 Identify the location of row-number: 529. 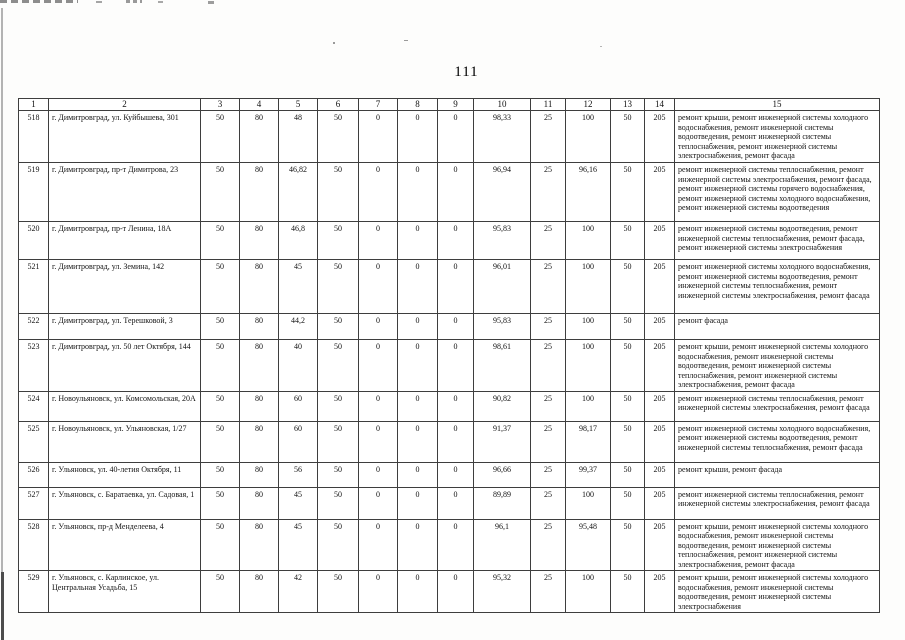
(33, 591).